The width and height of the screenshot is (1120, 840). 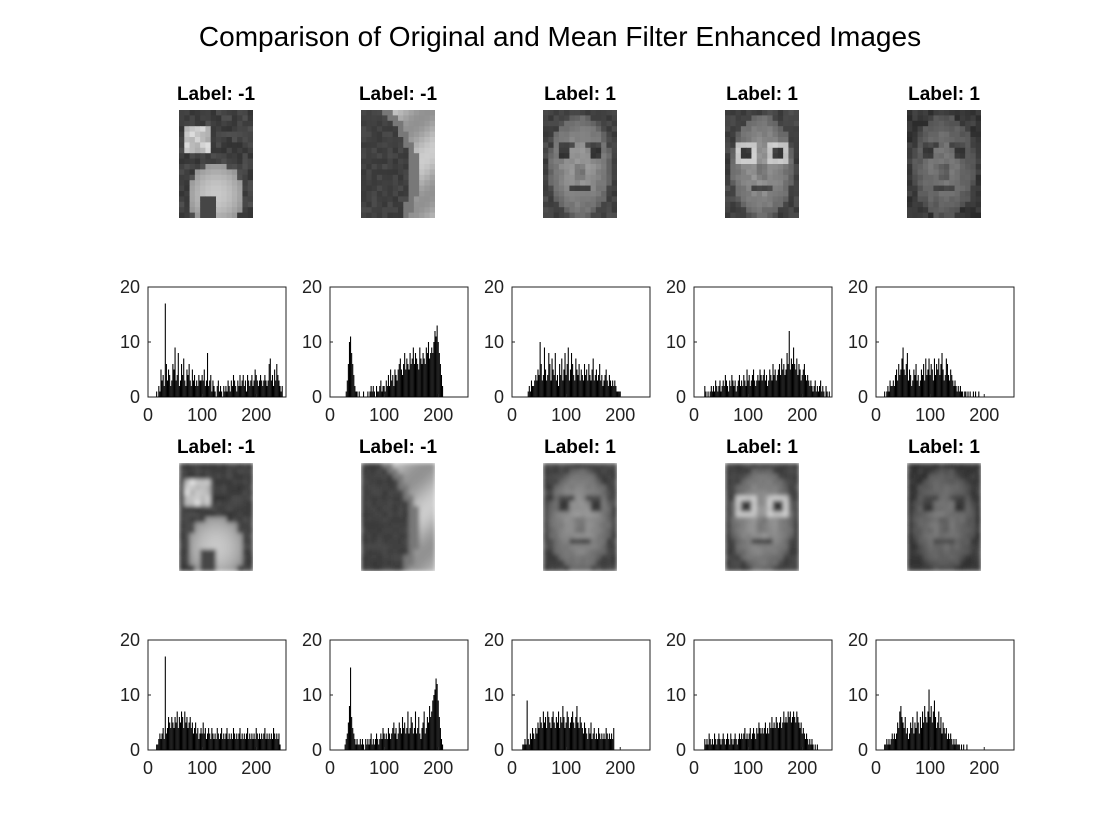 I want to click on axes-frame, so click(x=217, y=342).